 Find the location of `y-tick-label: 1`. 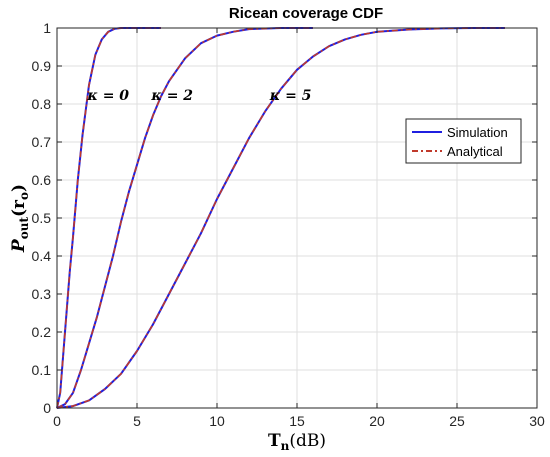

y-tick-label: 1 is located at coordinates (47, 28).